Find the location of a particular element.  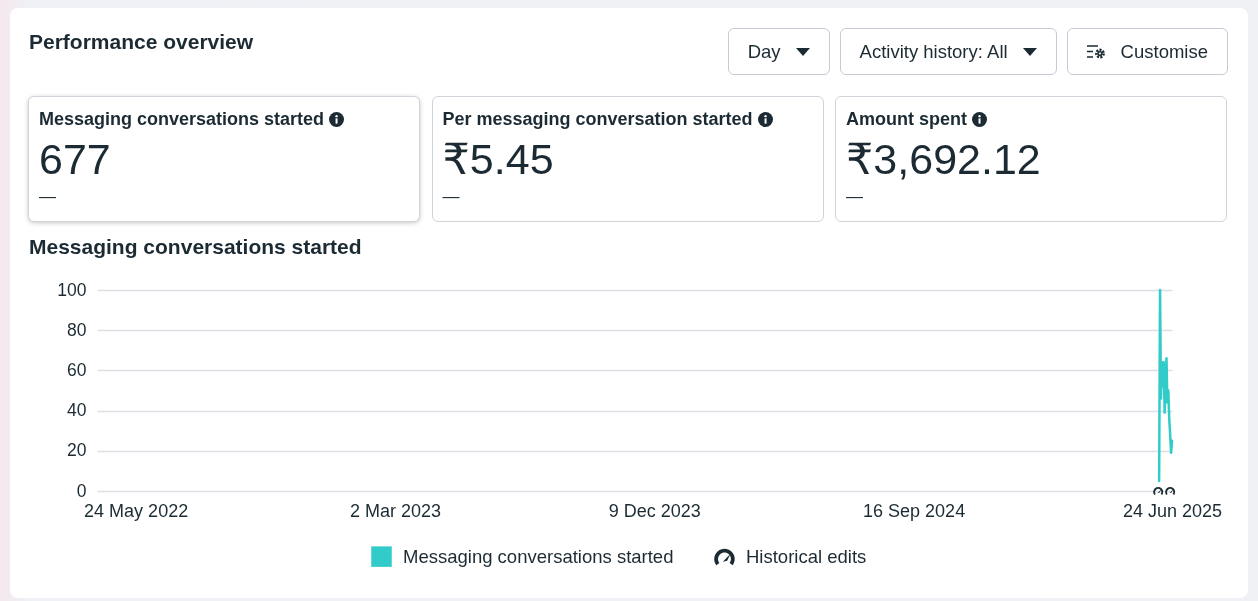

text: ₹5.45 is located at coordinates (498, 159).